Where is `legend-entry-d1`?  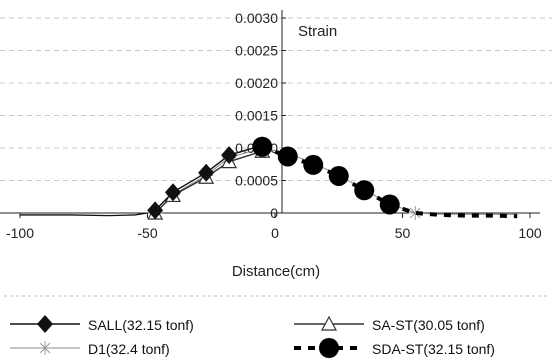 legend-entry-d1 is located at coordinates (45, 348).